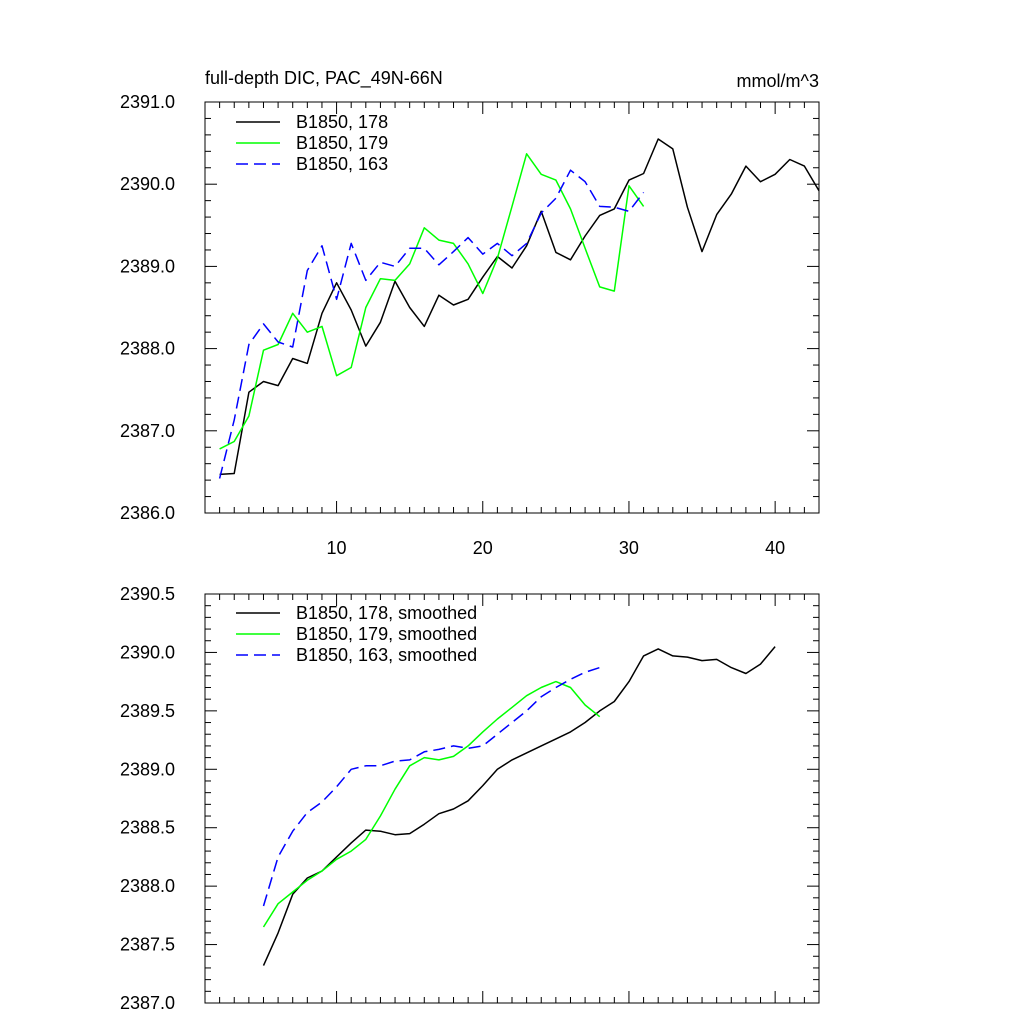  What do you see at coordinates (386, 634) in the screenshot?
I see `bottom-legend-label-2: B1850, 179, smoothed` at bounding box center [386, 634].